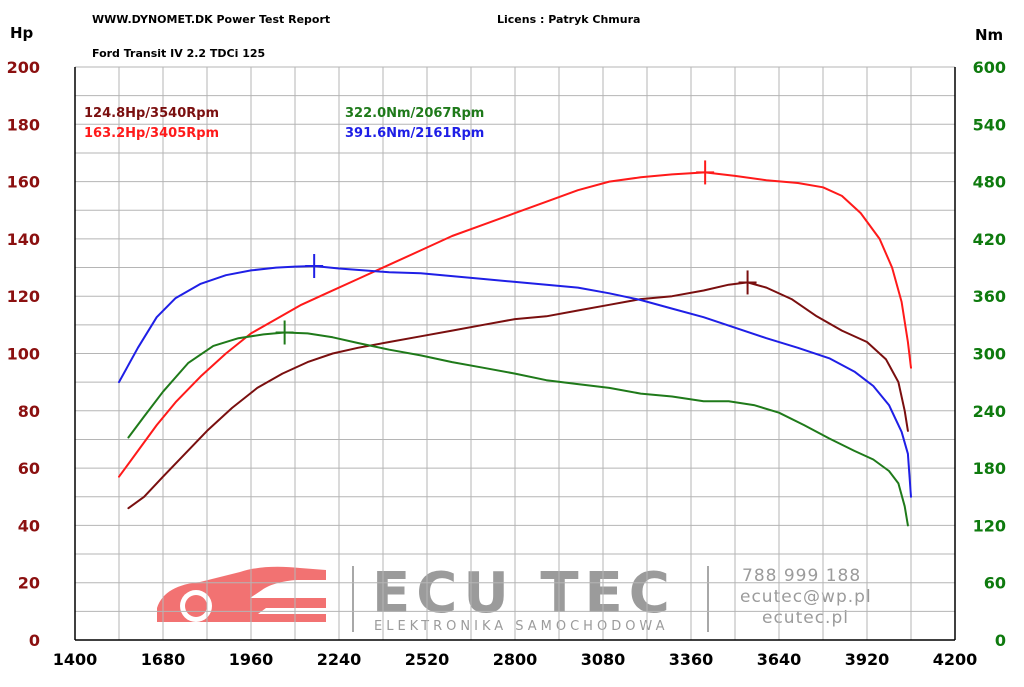 The height and width of the screenshot is (687, 1024). Describe the element at coordinates (995, 583) in the screenshot. I see `right-y-tick-label: 60` at that location.